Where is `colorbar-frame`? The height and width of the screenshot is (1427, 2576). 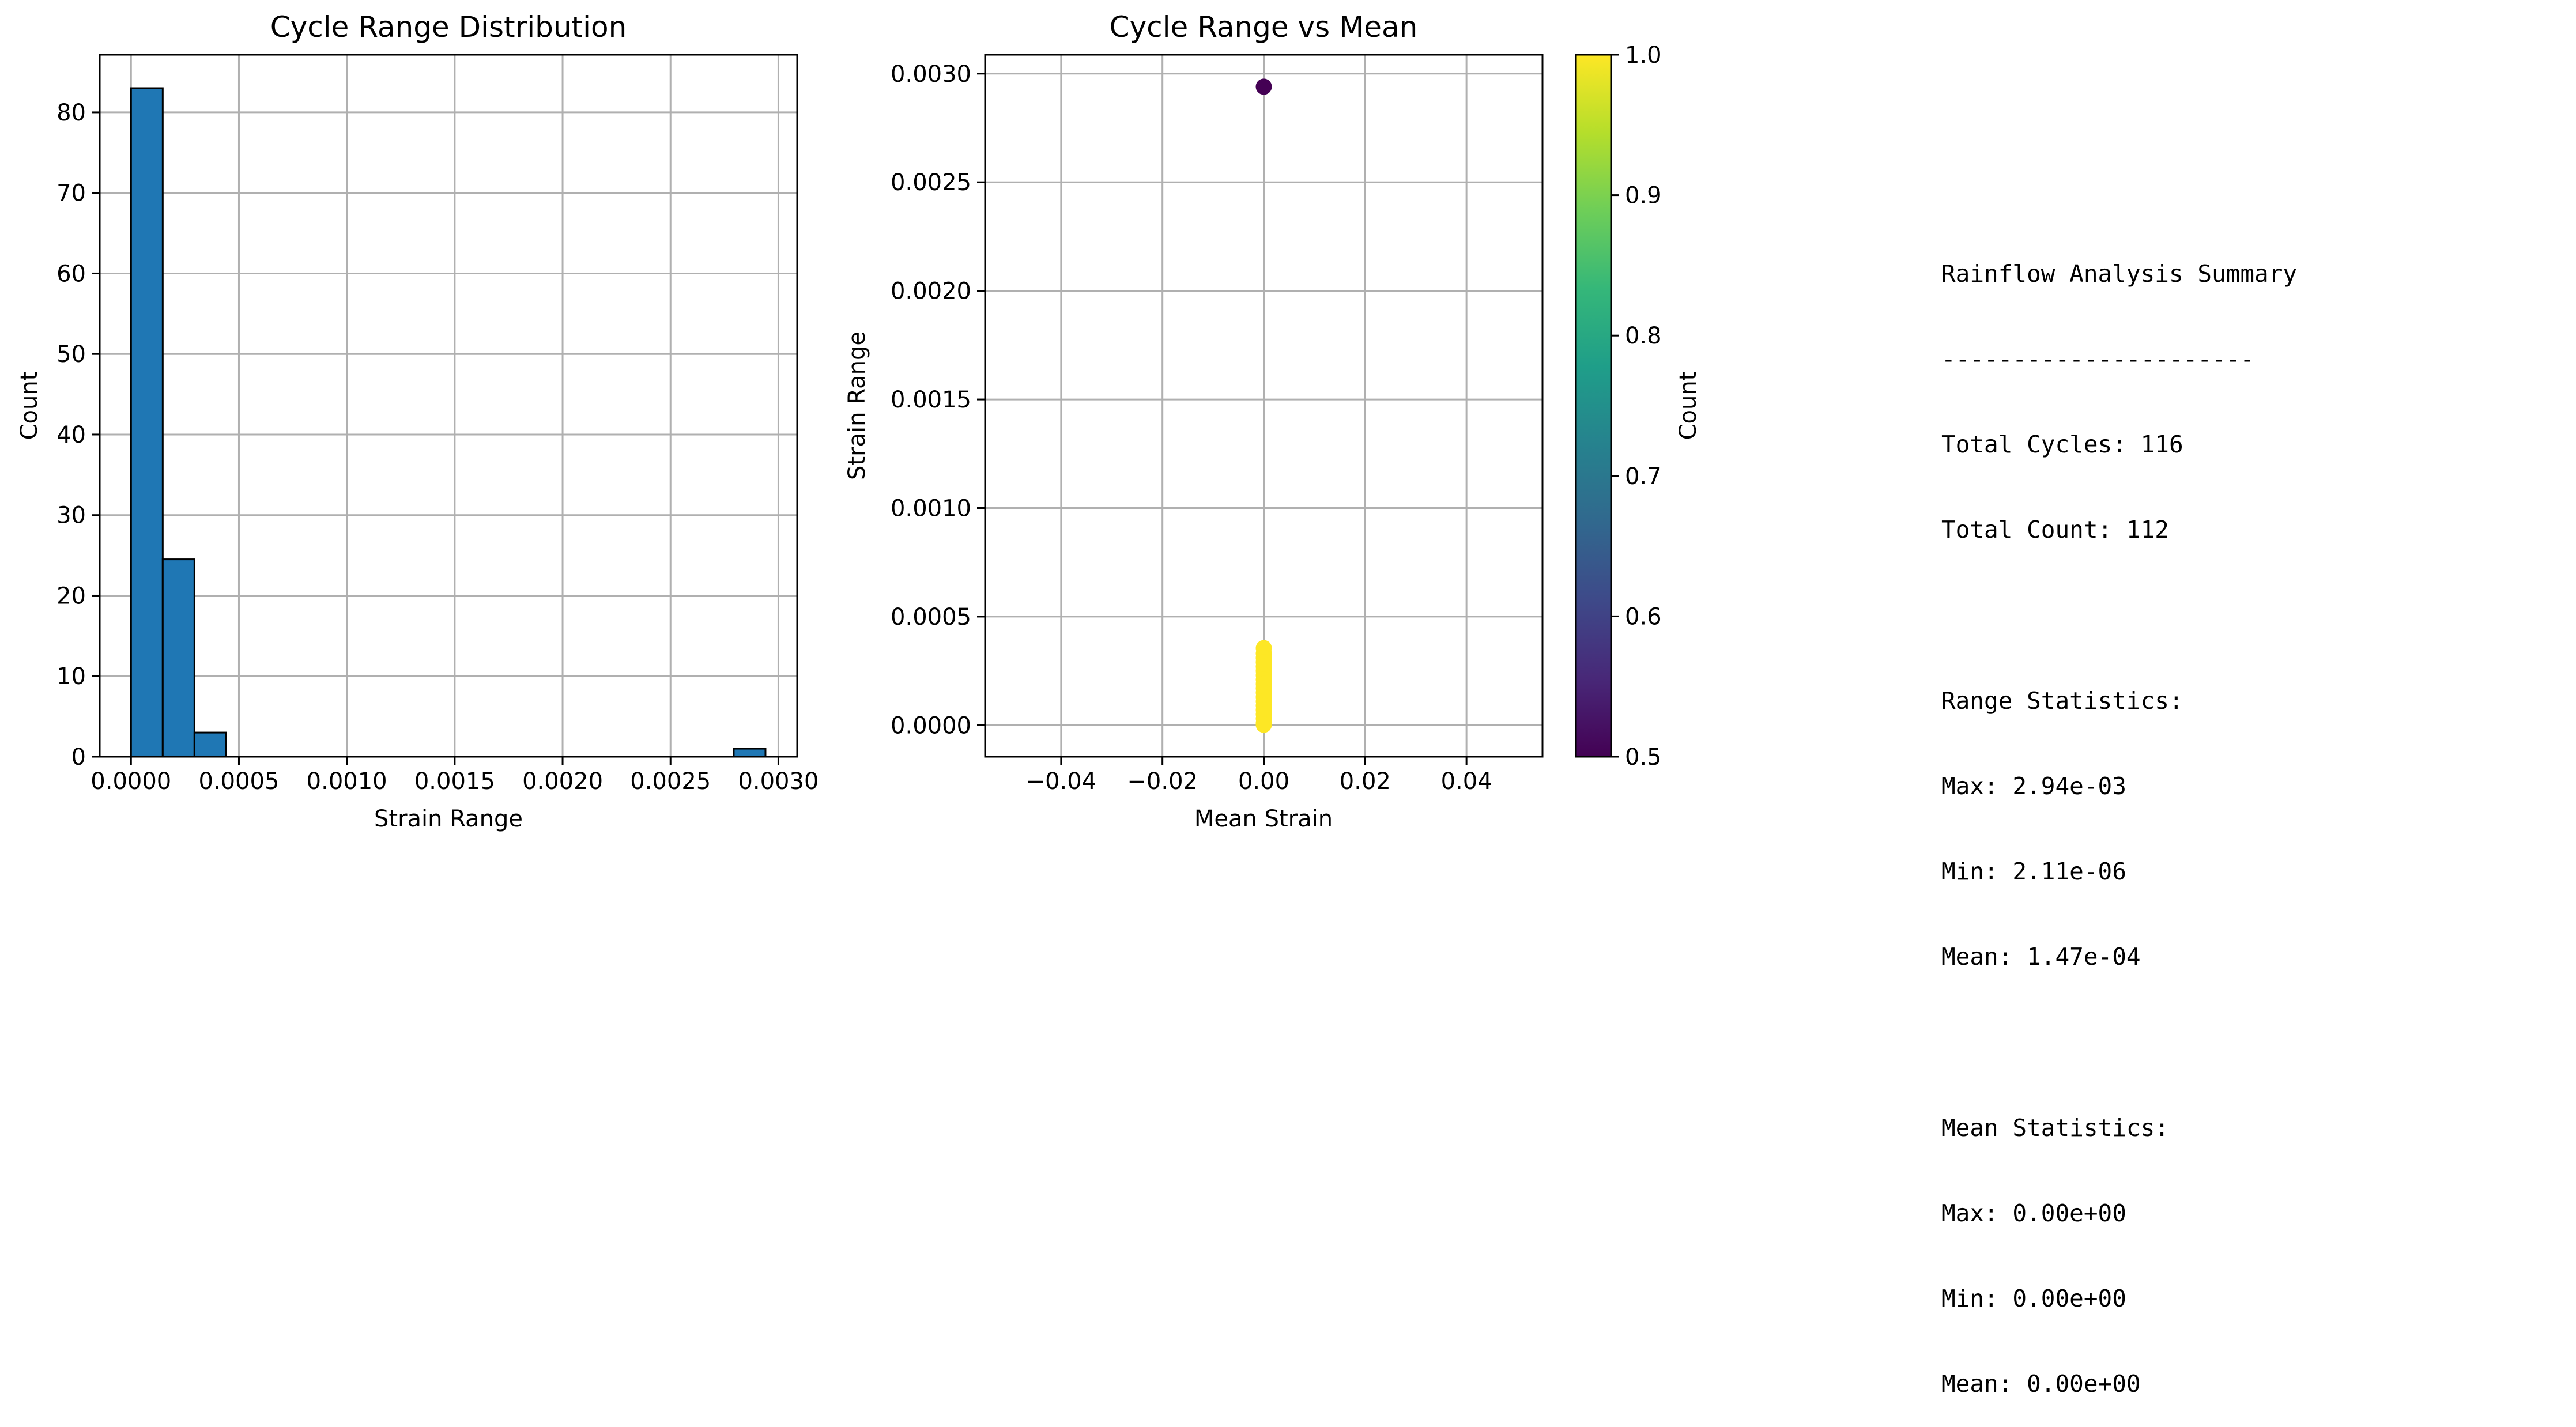
colorbar-frame is located at coordinates (1593, 406).